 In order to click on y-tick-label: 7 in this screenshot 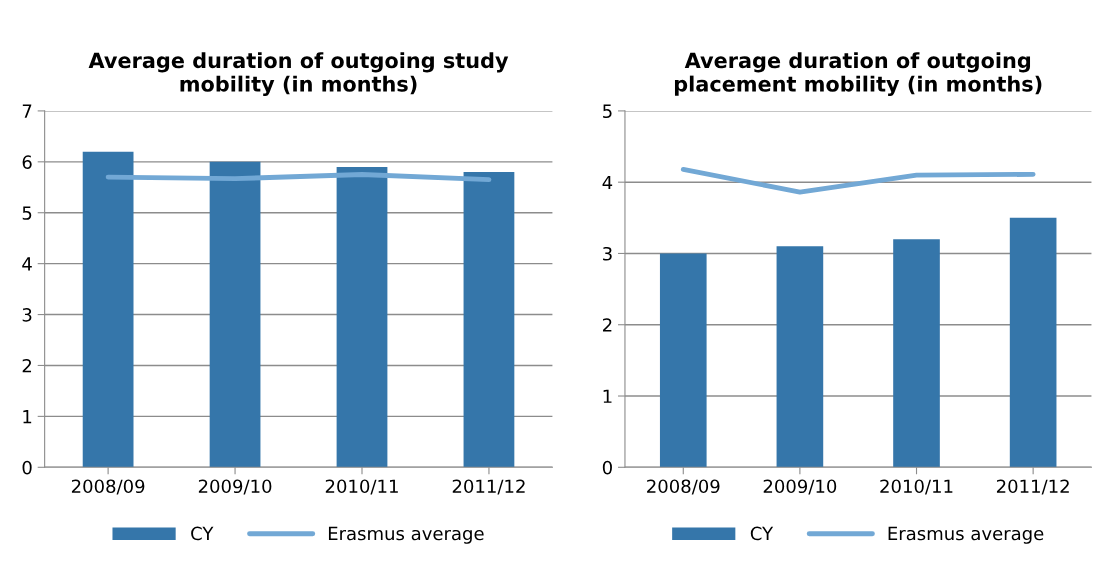, I will do `click(27, 111)`.